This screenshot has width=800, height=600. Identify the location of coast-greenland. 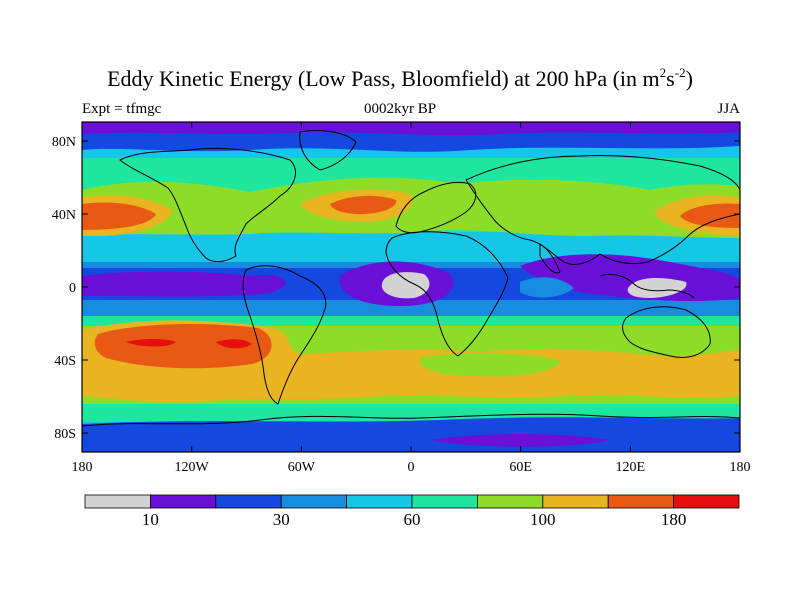
(328, 150).